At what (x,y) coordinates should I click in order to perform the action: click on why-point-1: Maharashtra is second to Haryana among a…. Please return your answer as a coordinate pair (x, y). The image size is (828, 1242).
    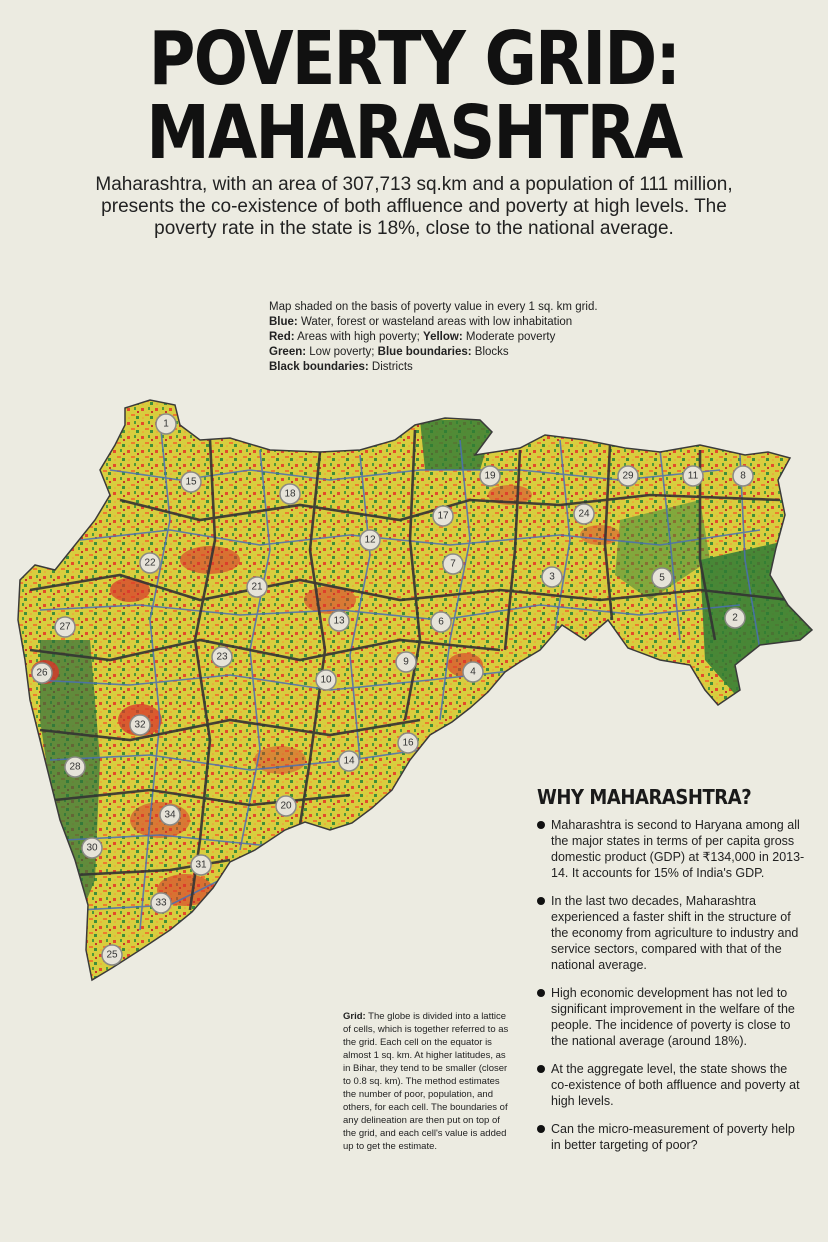
    Looking at the image, I should click on (672, 849).